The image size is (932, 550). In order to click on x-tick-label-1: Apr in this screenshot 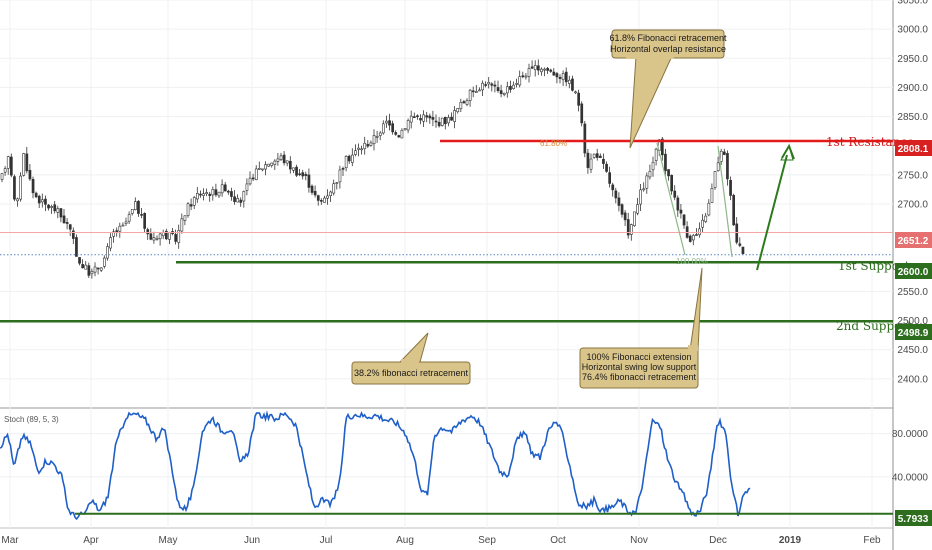, I will do `click(91, 540)`.